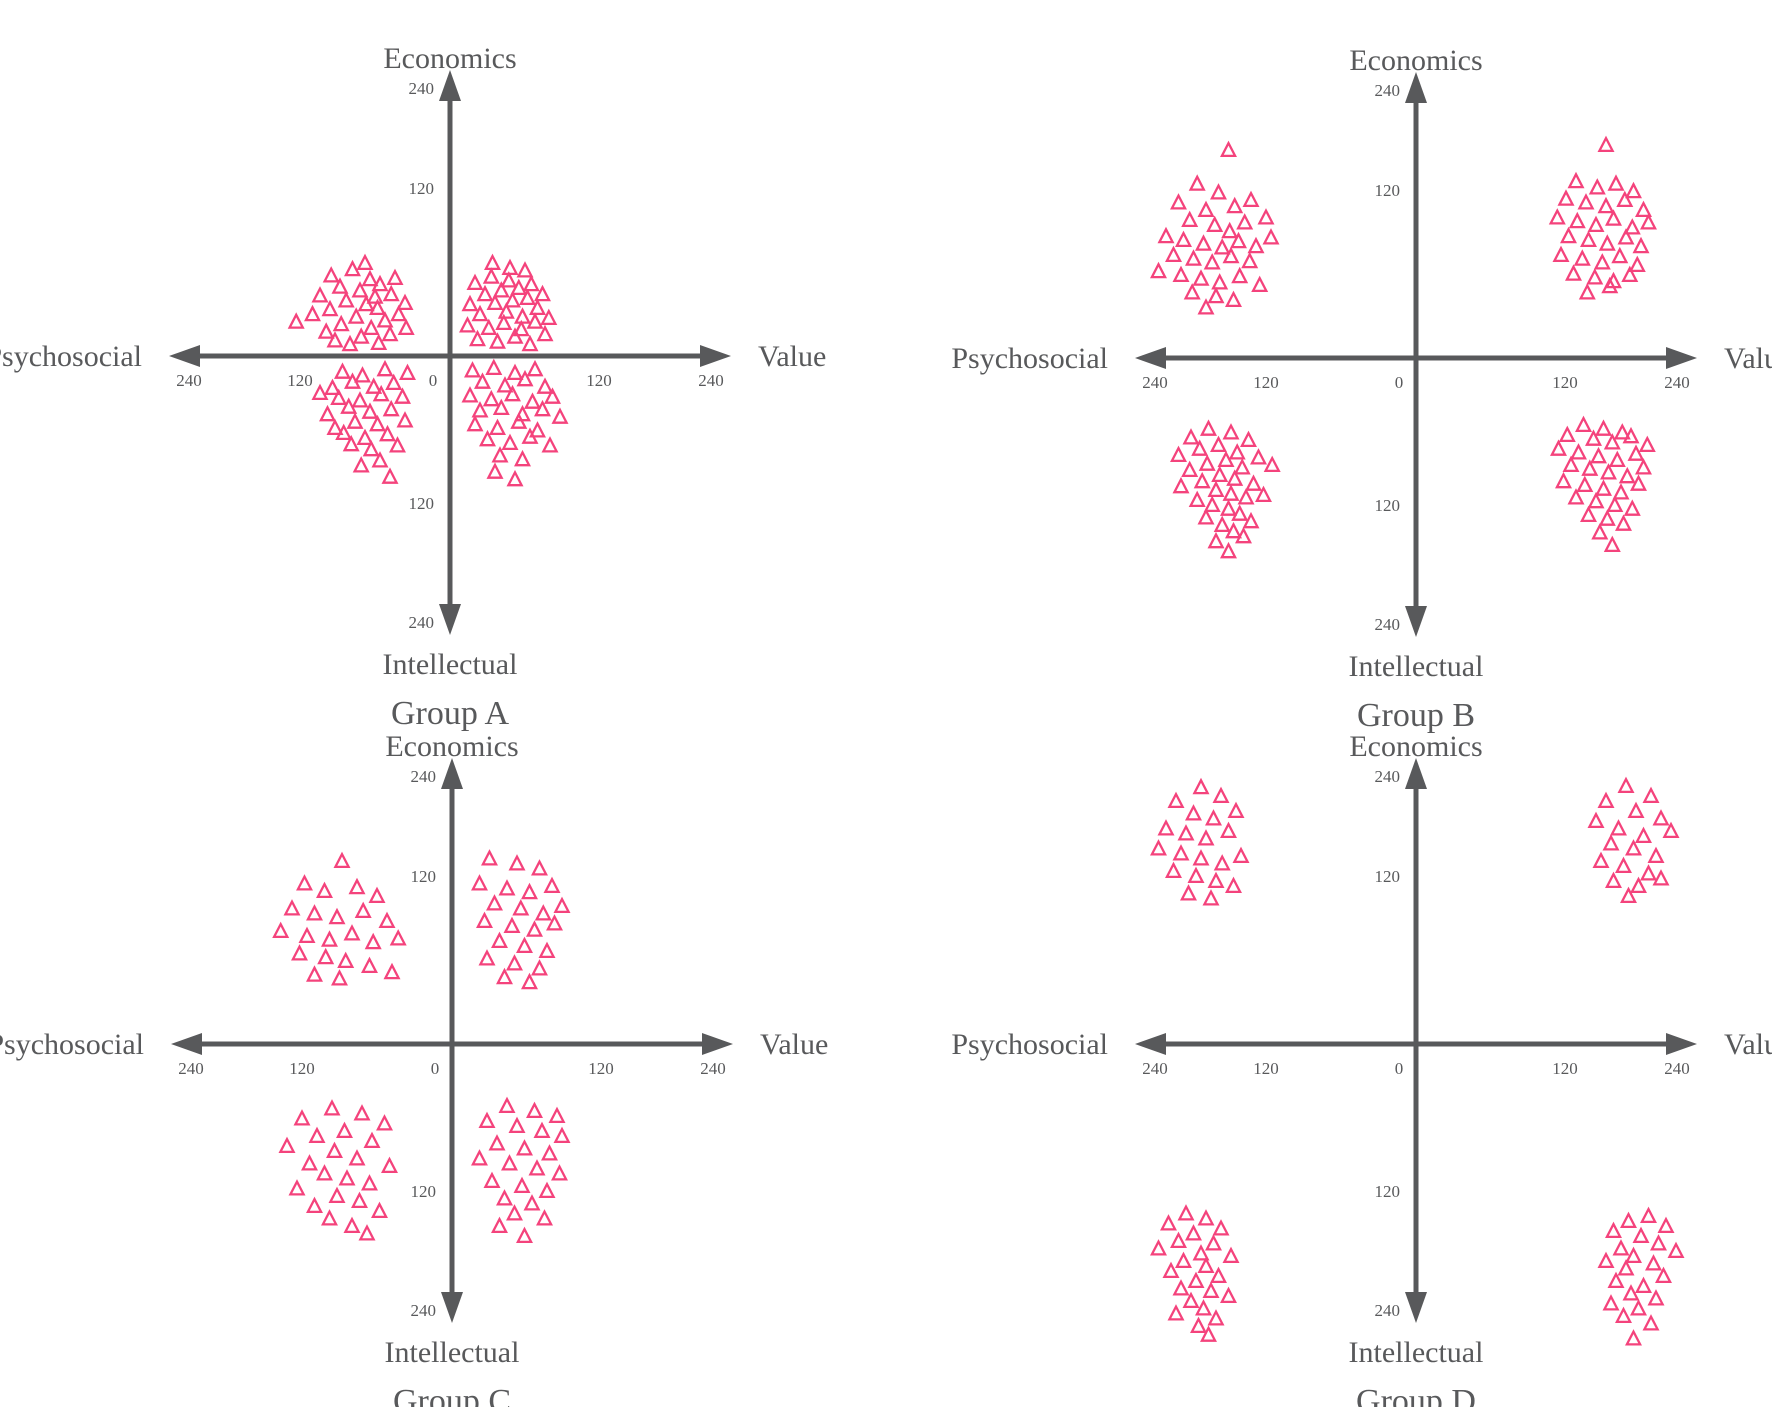 This screenshot has height=1407, width=1772. I want to click on x-tick-zero: 0, so click(435, 1068).